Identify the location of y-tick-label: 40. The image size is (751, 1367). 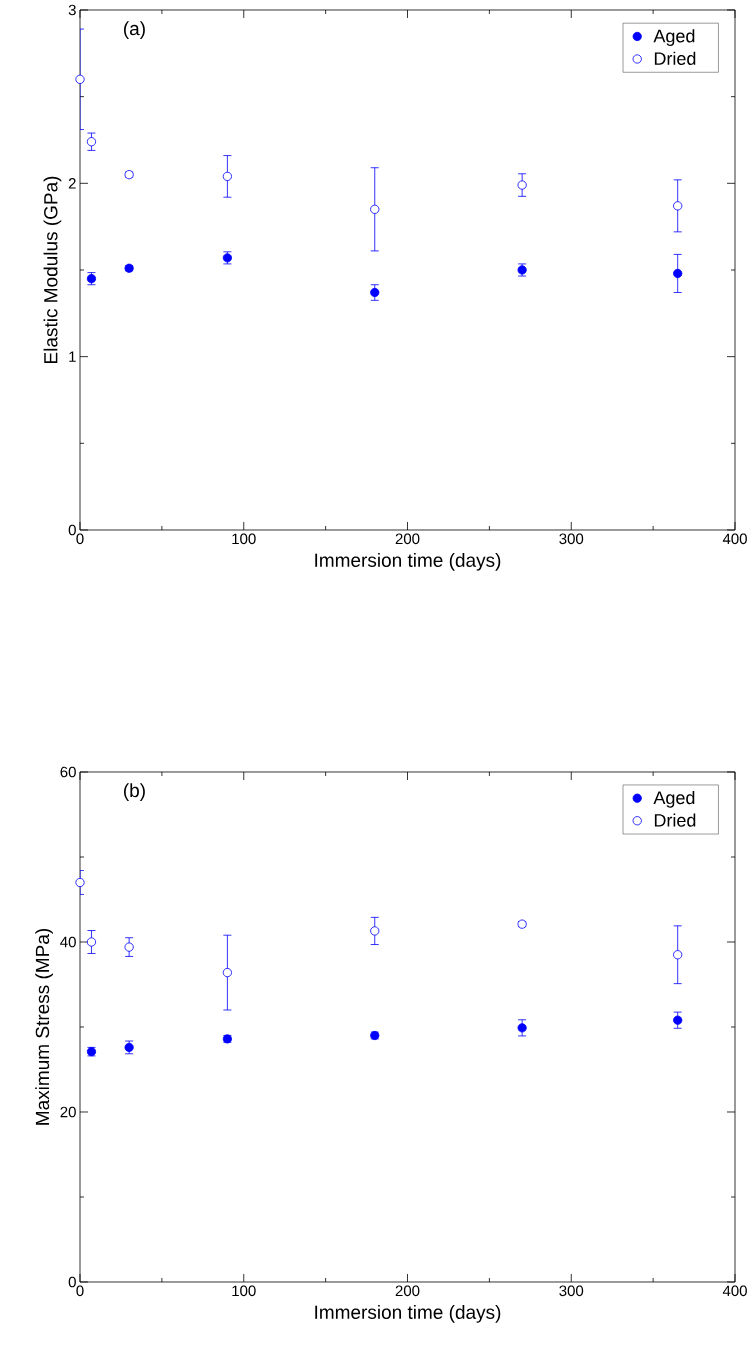
(68, 942).